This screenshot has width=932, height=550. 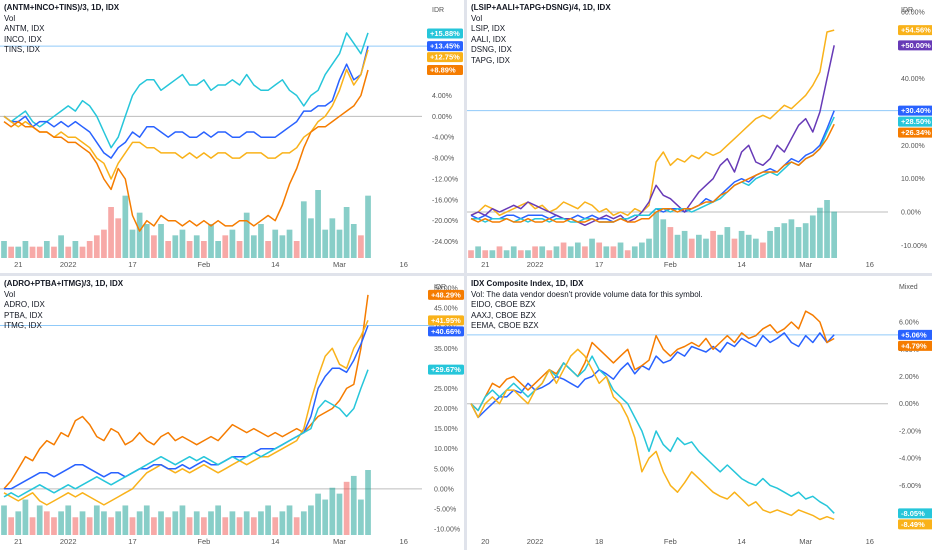 I want to click on y-tick-label: 60.00%, so click(x=913, y=13).